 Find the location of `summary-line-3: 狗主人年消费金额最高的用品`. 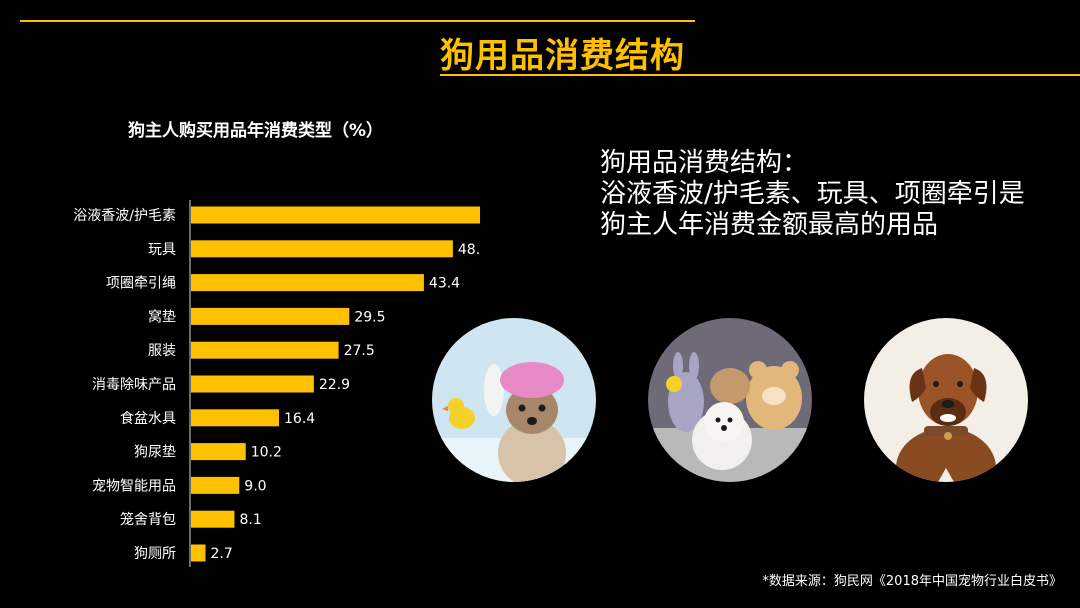

summary-line-3: 狗主人年消费金额最高的用品 is located at coordinates (769, 225).